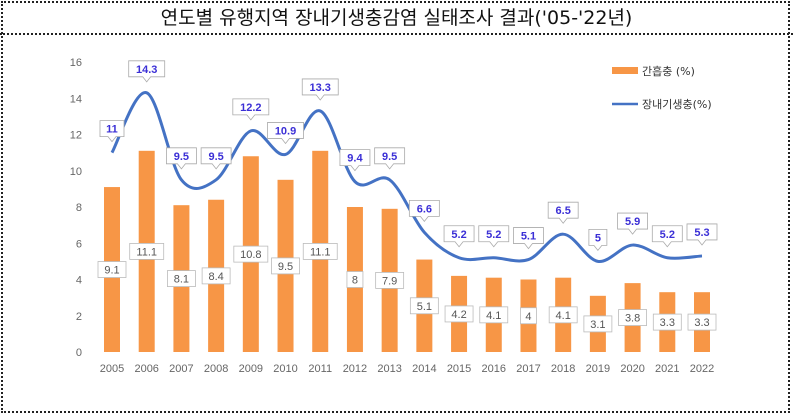 The height and width of the screenshot is (416, 793). I want to click on y-tick-label: 0, so click(79, 353).